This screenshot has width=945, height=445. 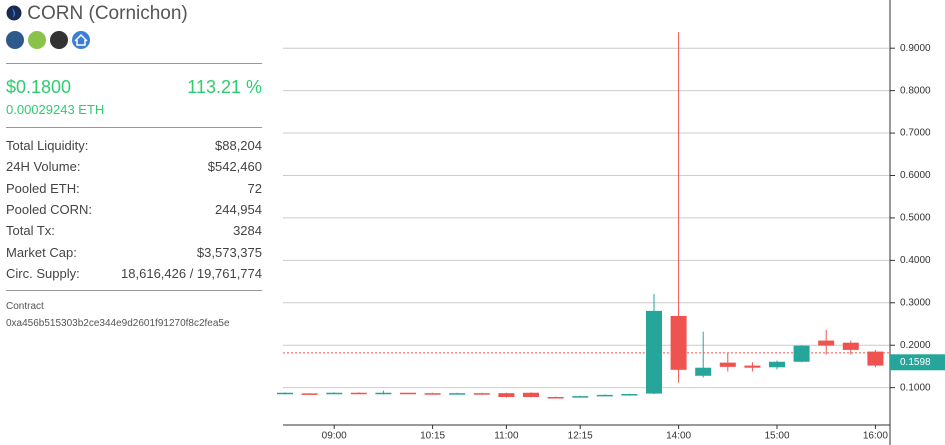 I want to click on icon-scan, so click(x=59, y=40).